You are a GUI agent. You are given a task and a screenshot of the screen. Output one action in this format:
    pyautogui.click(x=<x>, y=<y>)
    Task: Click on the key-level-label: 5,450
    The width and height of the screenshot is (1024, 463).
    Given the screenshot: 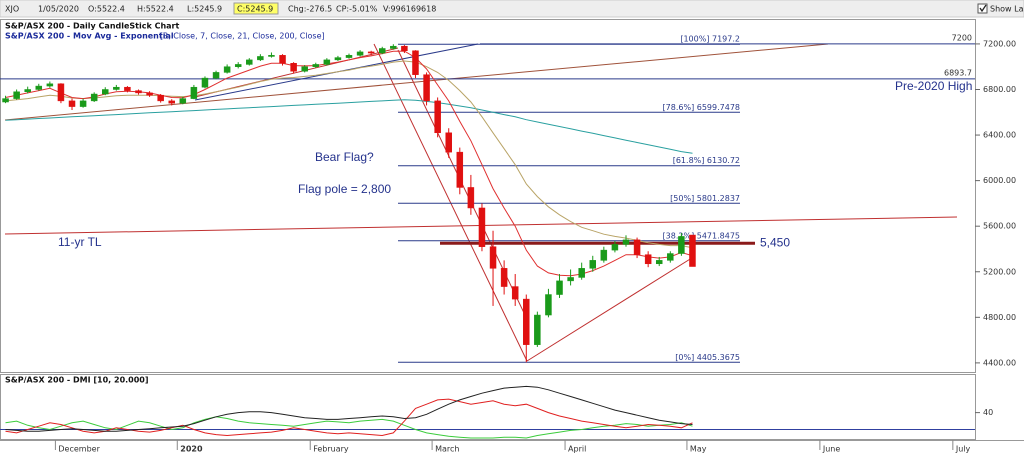 What is the action you would take?
    pyautogui.click(x=775, y=242)
    